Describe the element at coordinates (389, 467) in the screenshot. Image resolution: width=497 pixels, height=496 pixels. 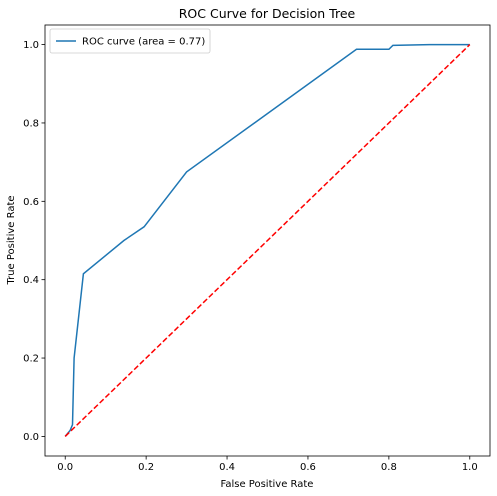
I see `x-tick-label: 0.8` at that location.